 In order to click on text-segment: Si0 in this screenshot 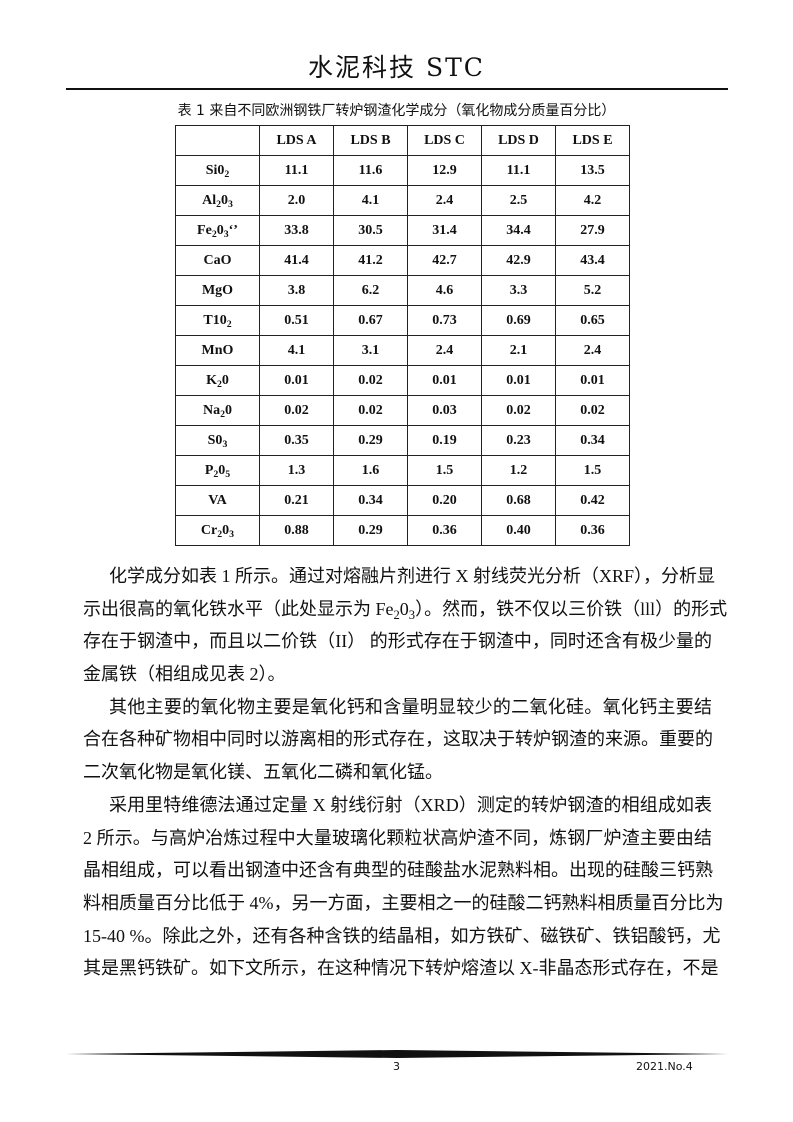, I will do `click(215, 170)`.